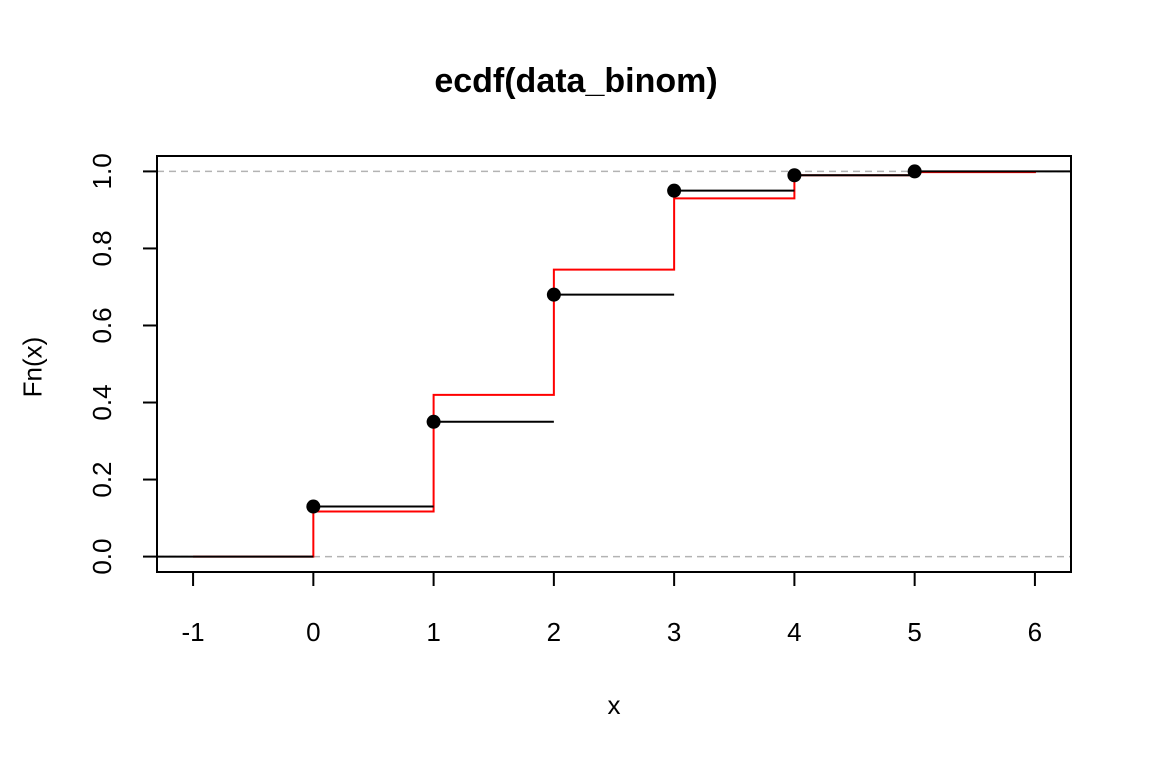 Image resolution: width=1152 pixels, height=768 pixels. Describe the element at coordinates (576, 81) in the screenshot. I see `chart-title: ecdf(data_binom)` at that location.